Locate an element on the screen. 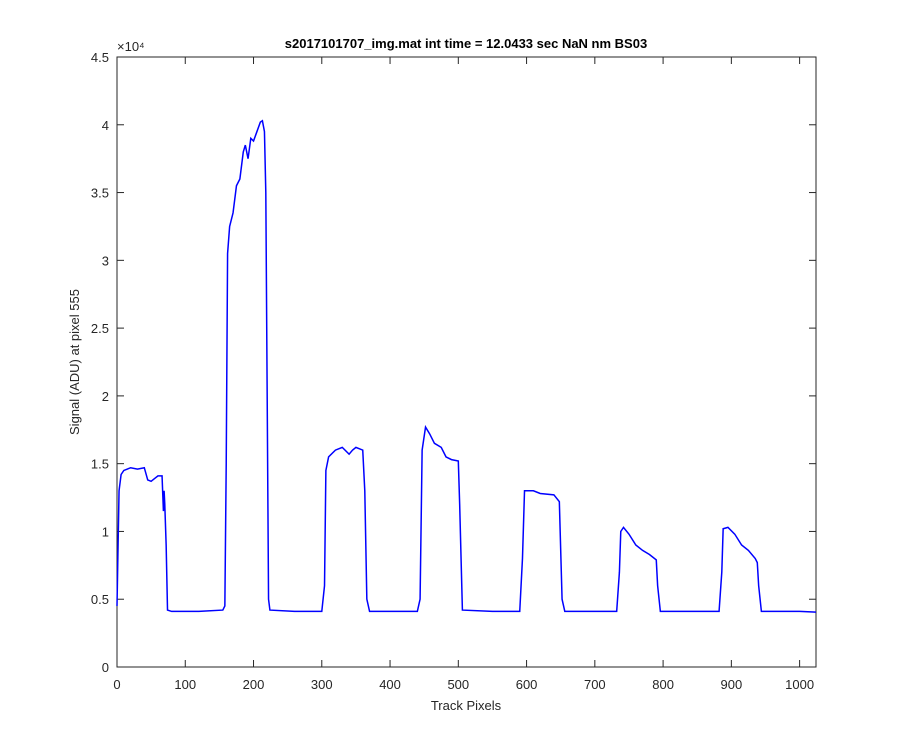 Image resolution: width=900 pixels, height=750 pixels. x-tick-label: 800 is located at coordinates (663, 684).